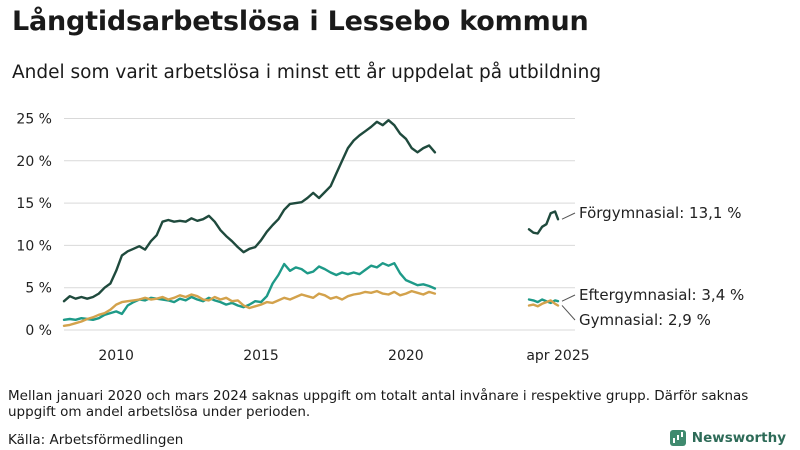  What do you see at coordinates (96, 440) in the screenshot?
I see `source-credit: Källa: Arbetsförmedlingen` at bounding box center [96, 440].